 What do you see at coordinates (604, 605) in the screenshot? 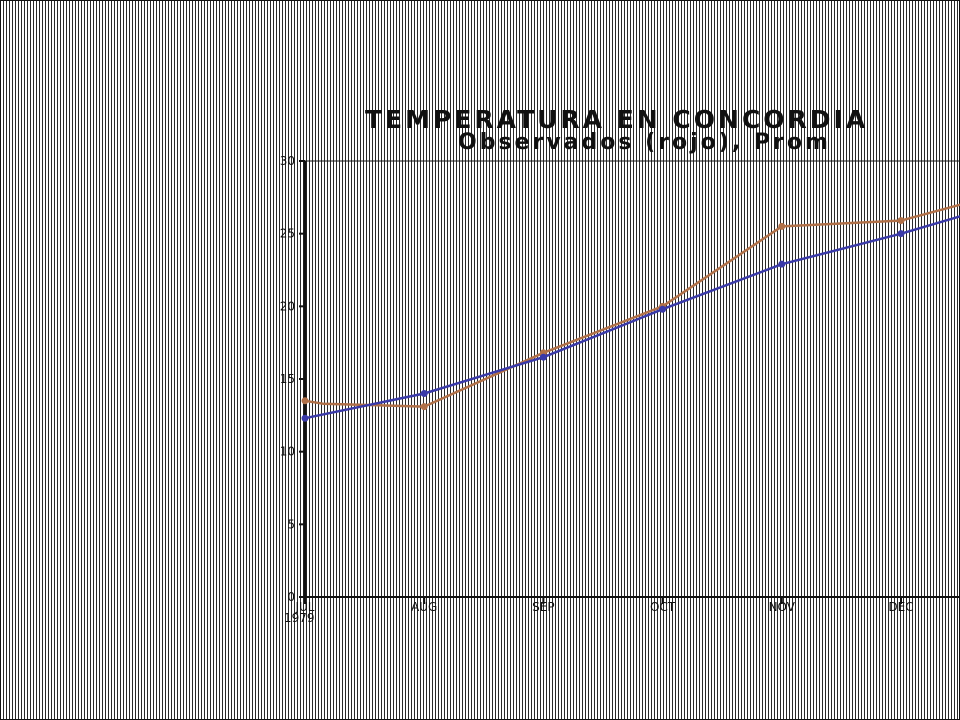
I see `x-axis-ticks: JUL AUG SEP OCT NOV DEC` at bounding box center [604, 605].